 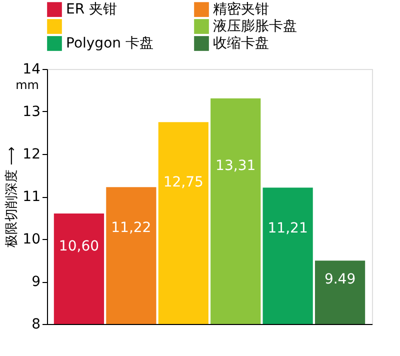 I want to click on data-label: 13,31, so click(x=236, y=166).